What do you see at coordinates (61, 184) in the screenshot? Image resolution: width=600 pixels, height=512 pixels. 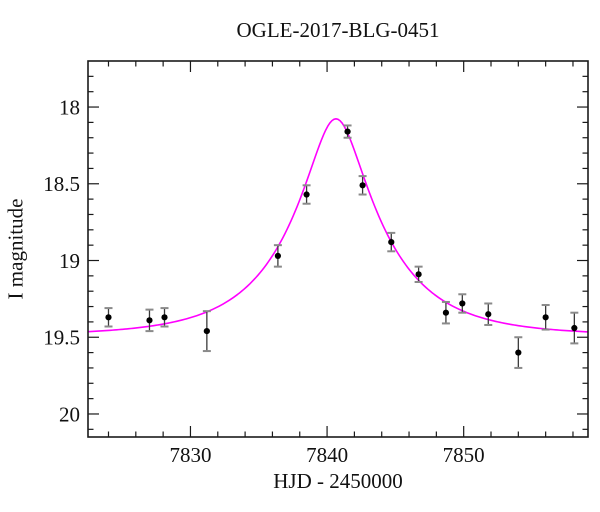 I see `y-tick-label: 18.5` at bounding box center [61, 184].